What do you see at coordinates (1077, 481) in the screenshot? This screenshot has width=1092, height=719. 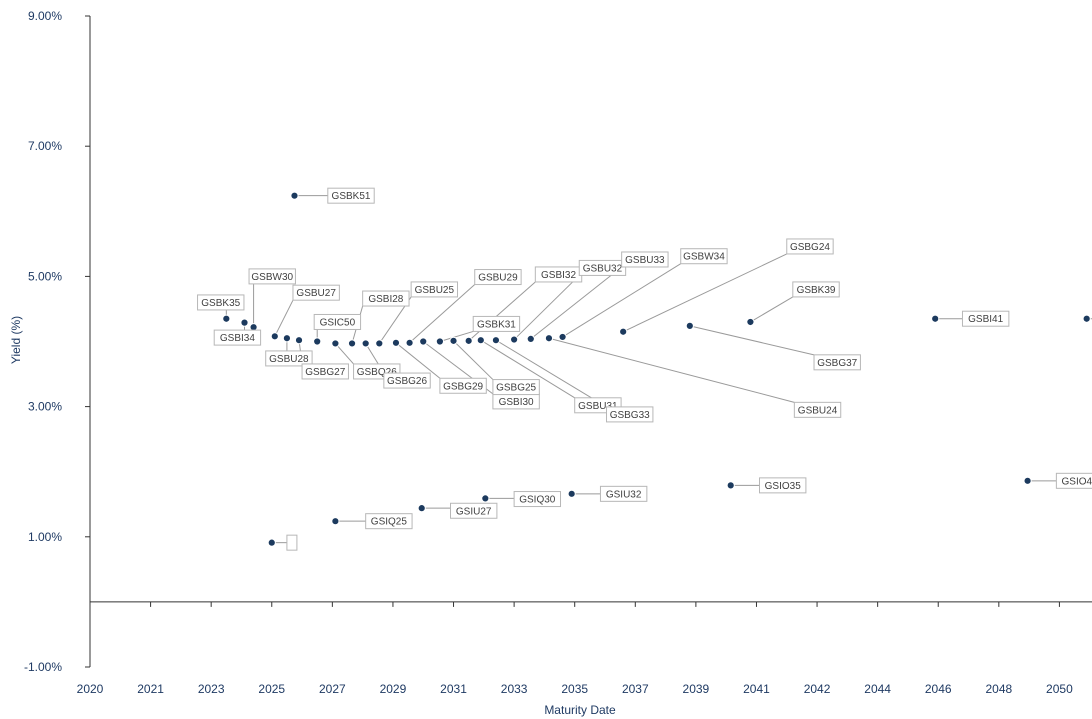 I see `point-label: GSIO40` at bounding box center [1077, 481].